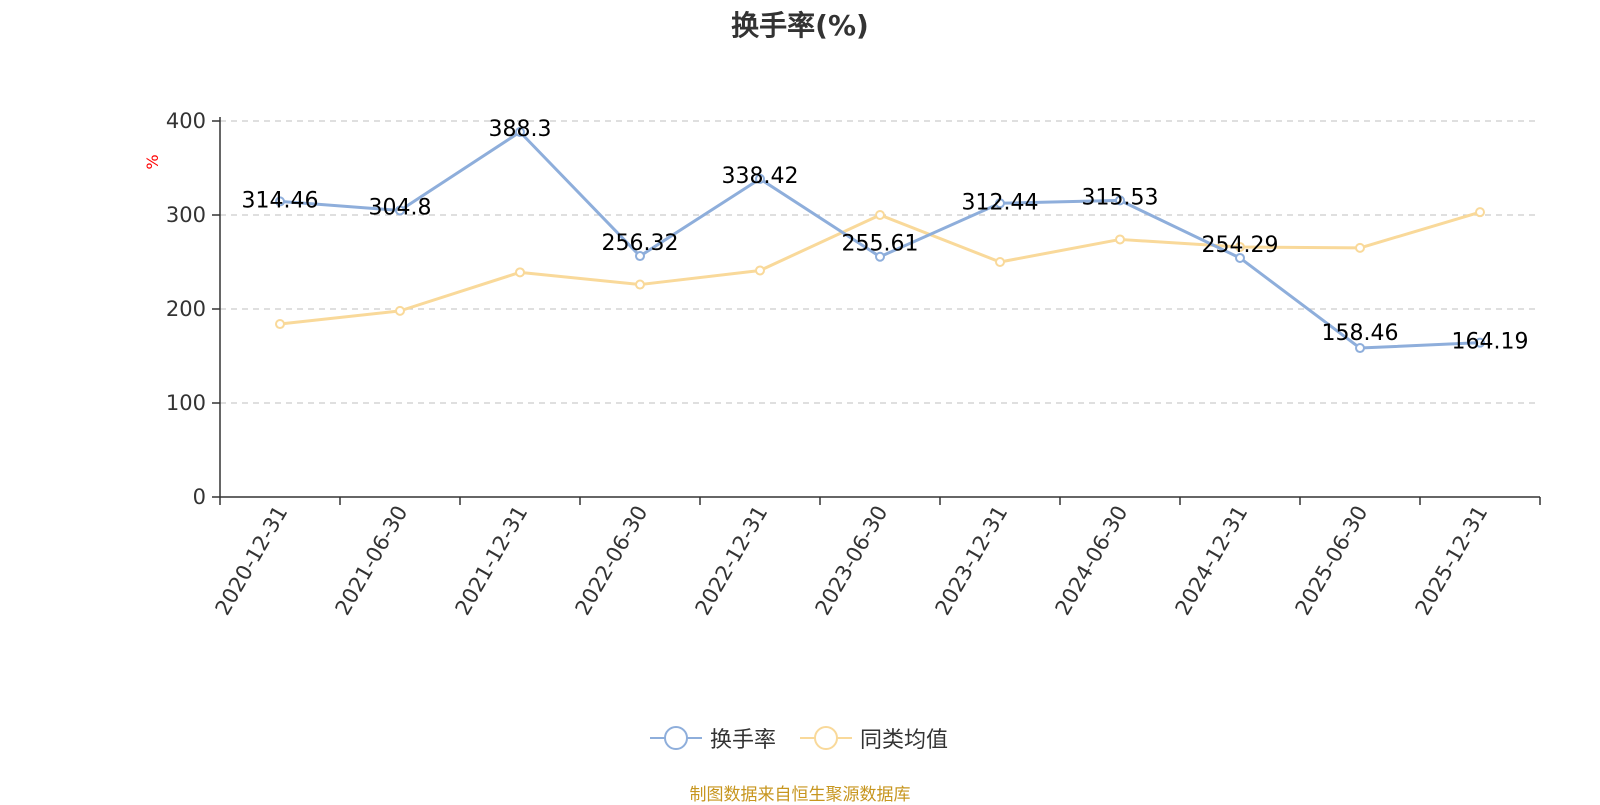 Image resolution: width=1600 pixels, height=805 pixels. Describe the element at coordinates (1092, 561) in the screenshot. I see `x-tick-label: 2024-06-30` at that location.